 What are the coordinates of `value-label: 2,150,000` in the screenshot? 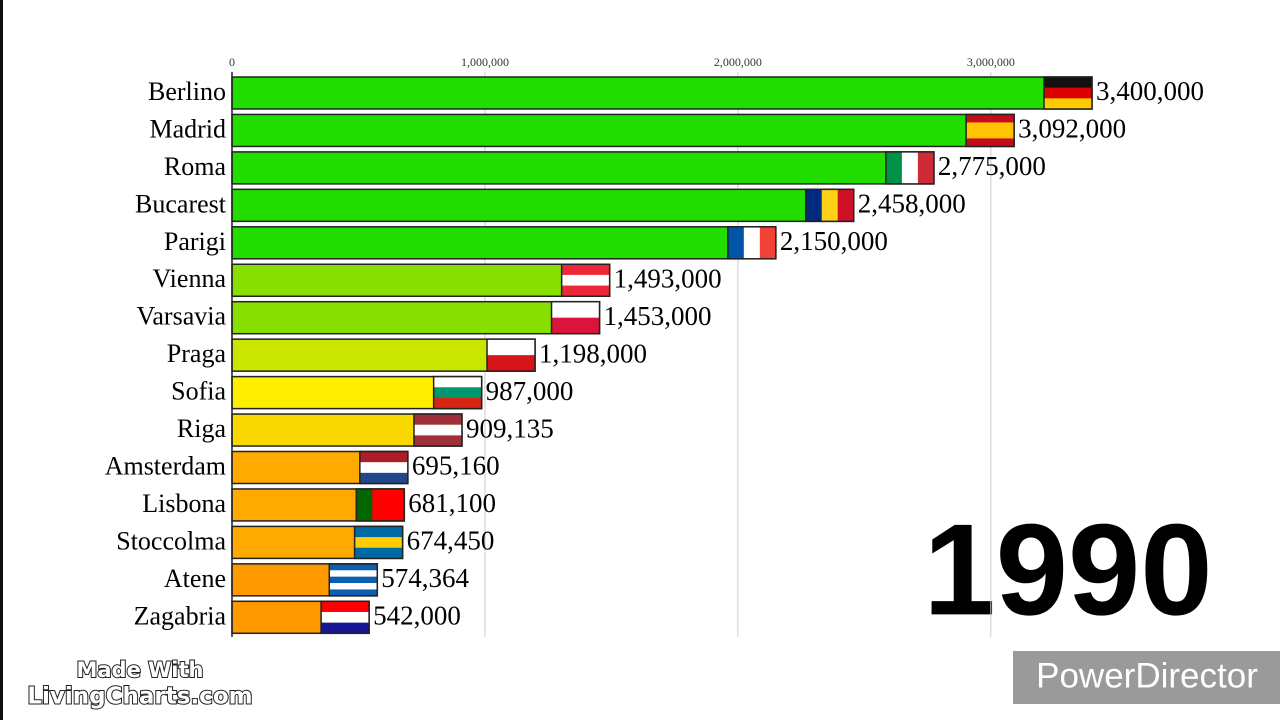 It's located at (834, 241).